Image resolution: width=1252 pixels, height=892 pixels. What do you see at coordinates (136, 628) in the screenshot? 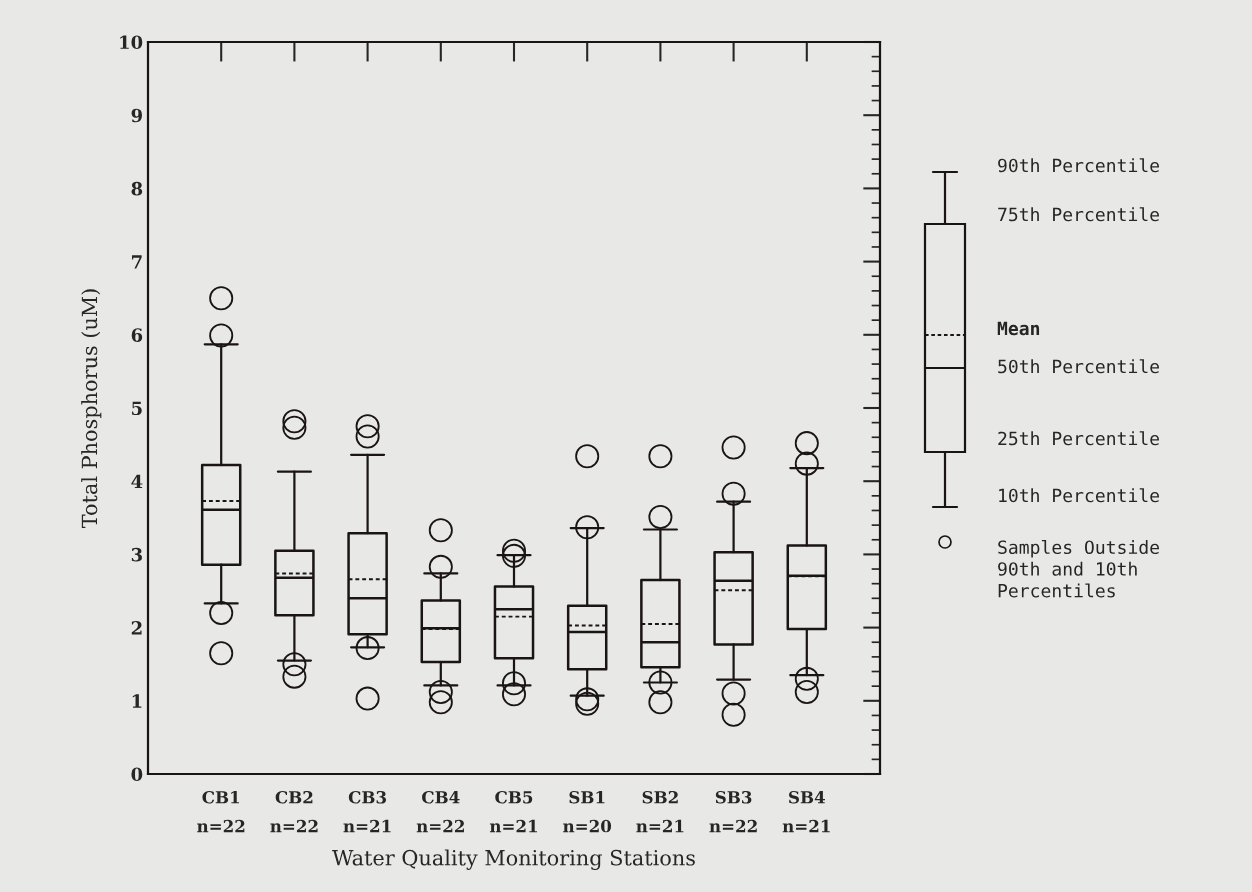
I see `y-tick-label: 2` at bounding box center [136, 628].